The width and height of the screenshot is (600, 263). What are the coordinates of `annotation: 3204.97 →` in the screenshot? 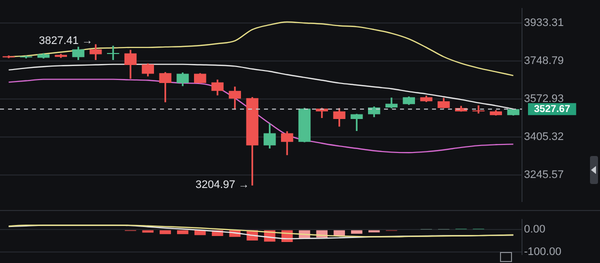 It's located at (222, 185).